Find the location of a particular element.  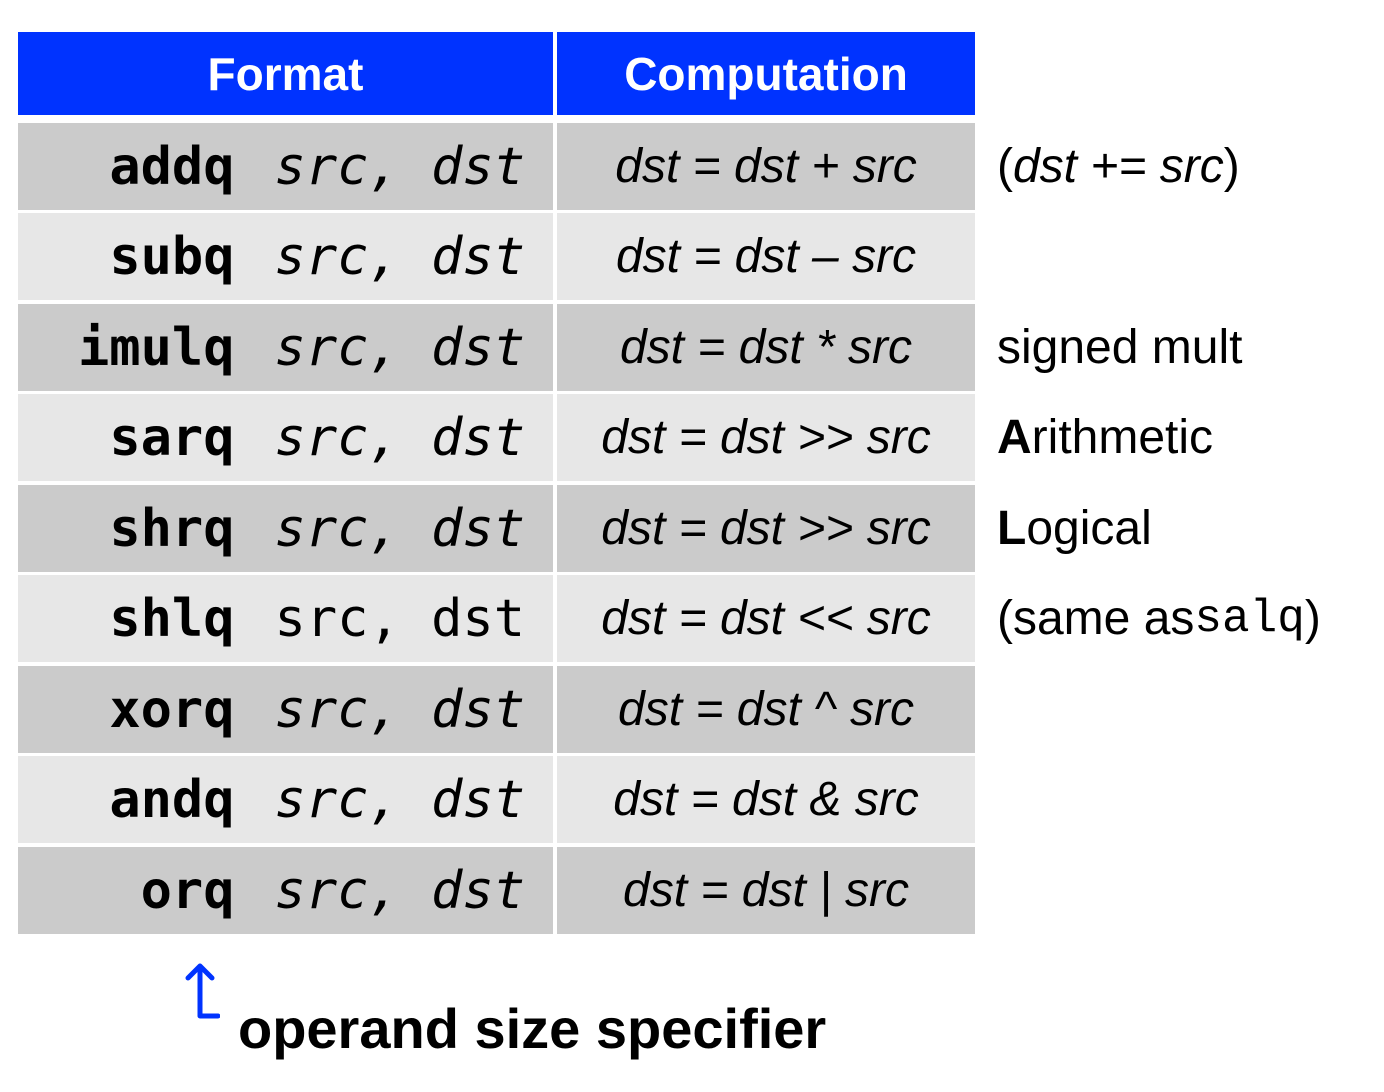

table-row: imulq src, dst dst = dst * src is located at coordinates (496, 347).